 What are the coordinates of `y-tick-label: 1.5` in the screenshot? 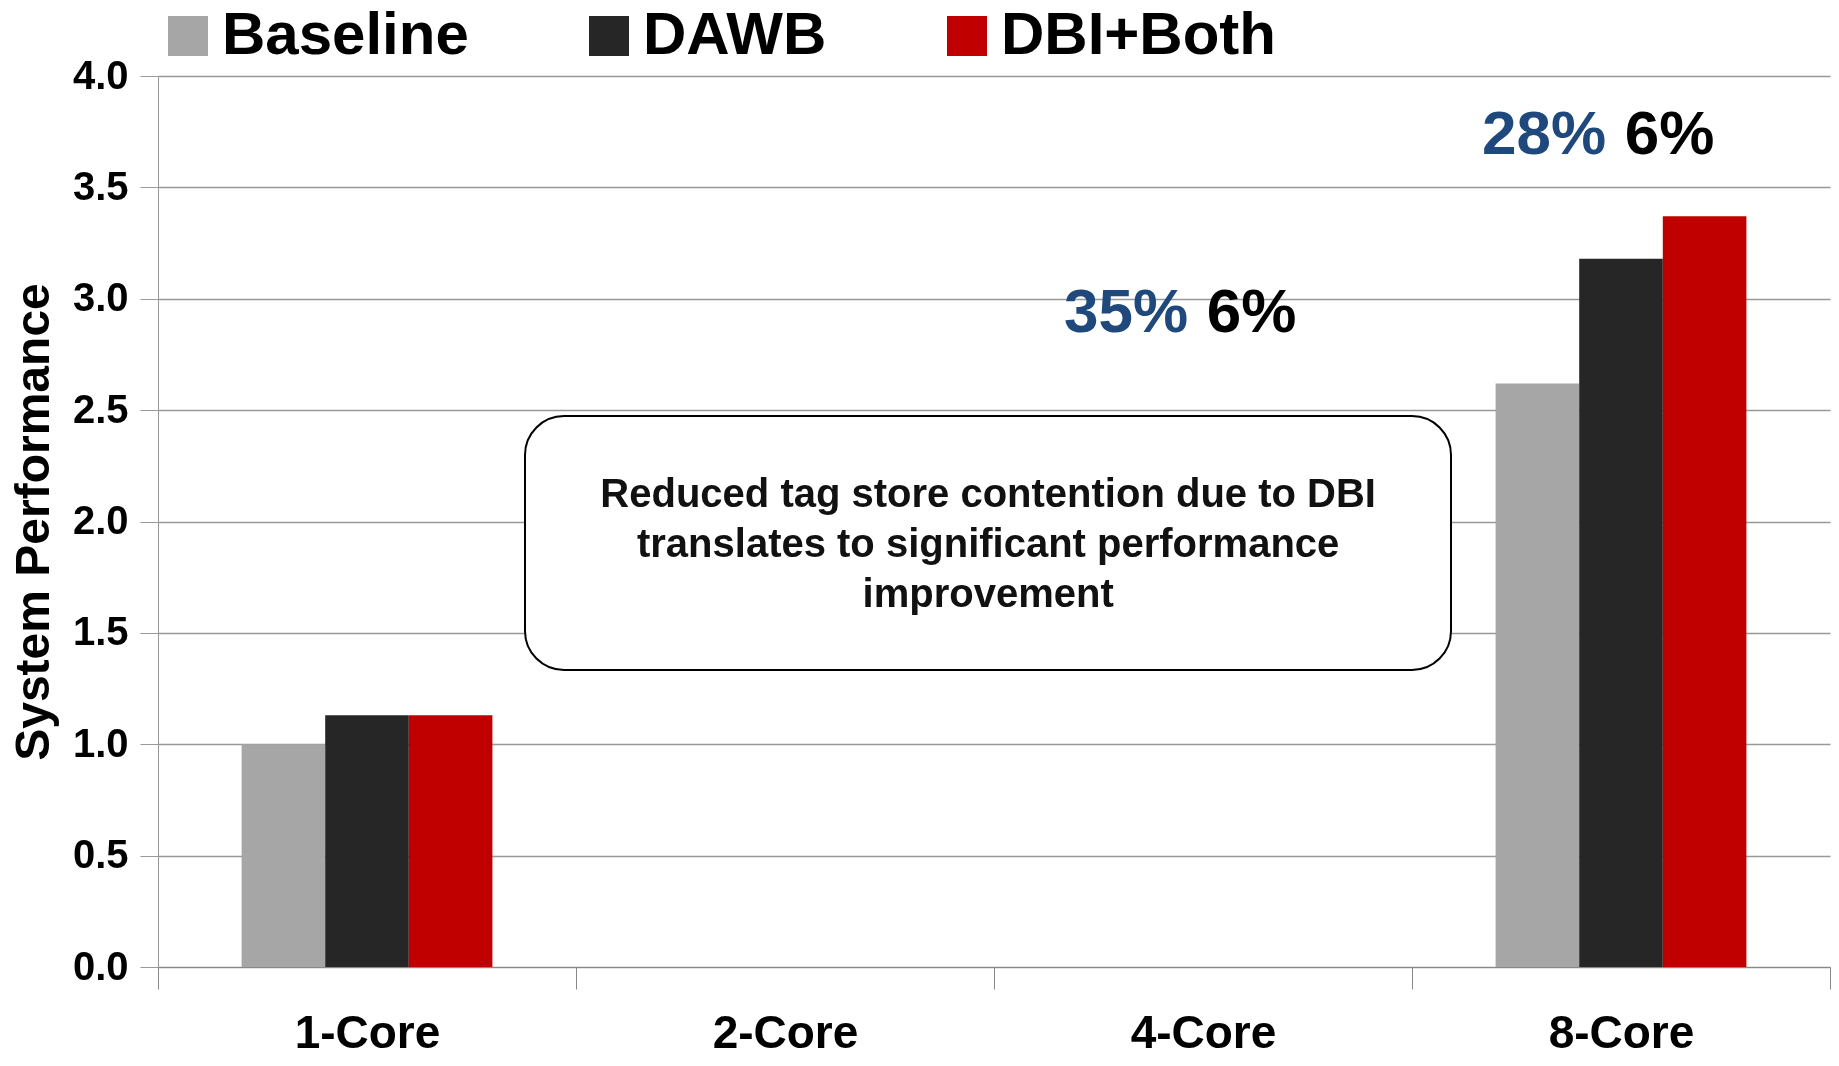 It's located at (100, 631).